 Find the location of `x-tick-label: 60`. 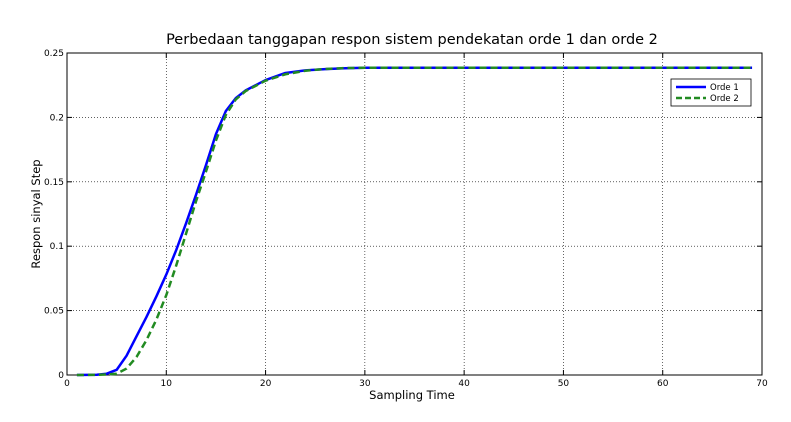

x-tick-label: 60 is located at coordinates (663, 384).